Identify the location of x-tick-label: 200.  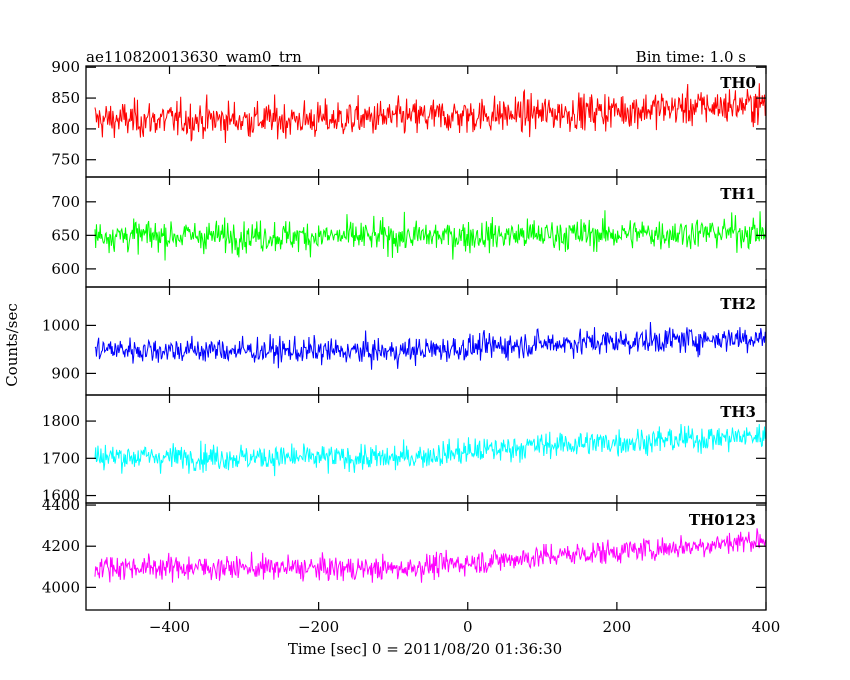
(617, 627).